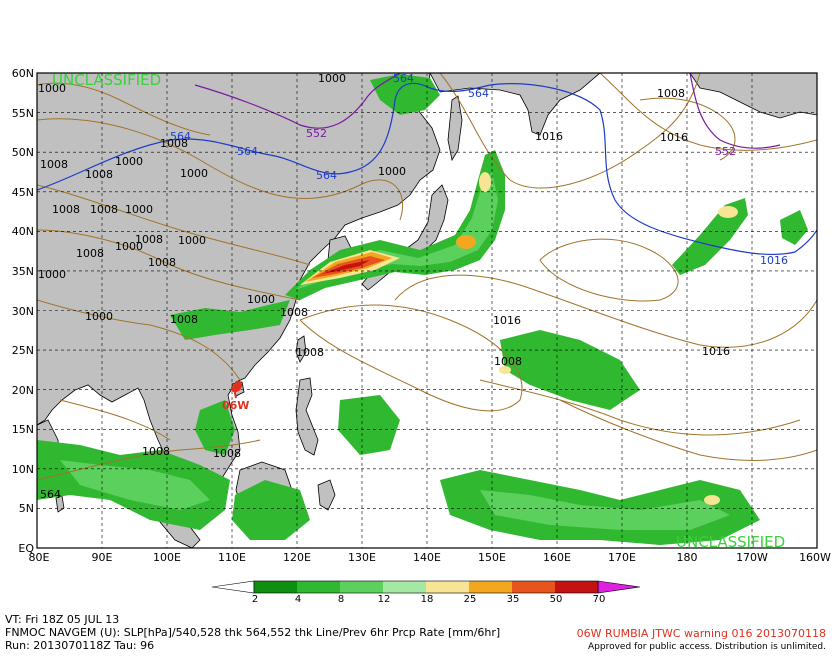 The height and width of the screenshot is (660, 840). I want to click on precip-east-pacific, so click(794, 227).